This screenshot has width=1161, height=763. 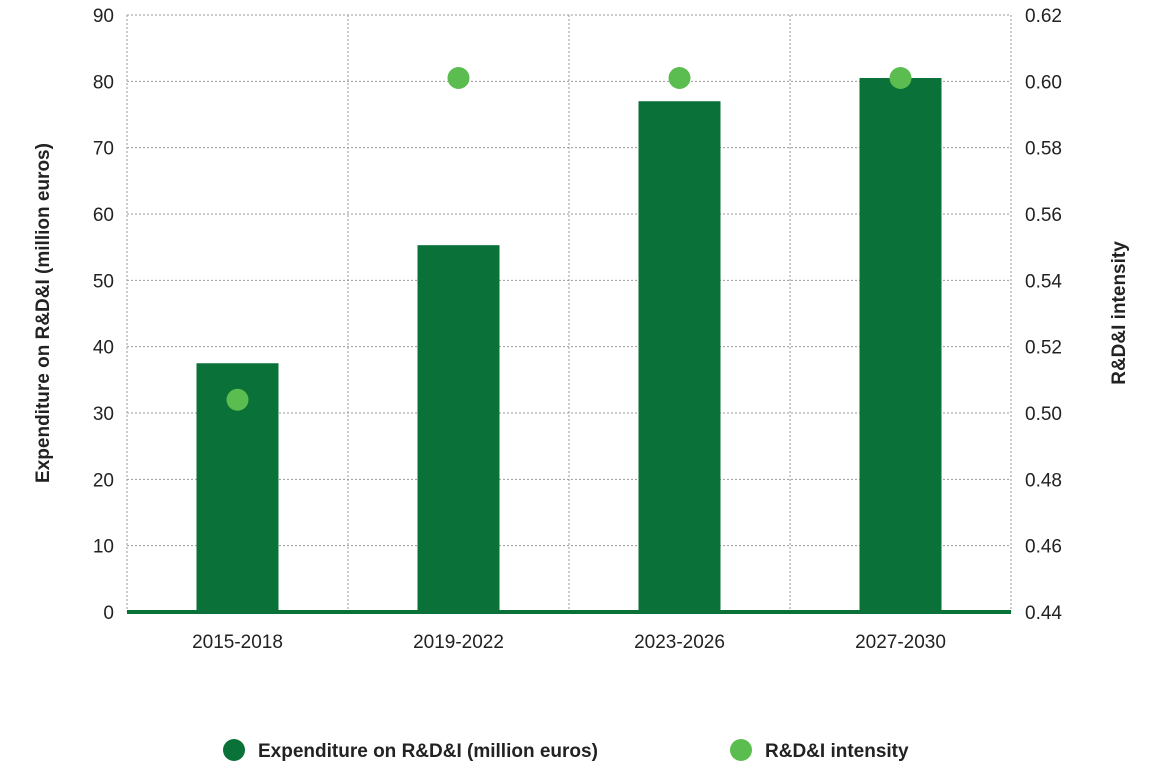 What do you see at coordinates (1043, 613) in the screenshot?
I see `right-tick-label: 0.44` at bounding box center [1043, 613].